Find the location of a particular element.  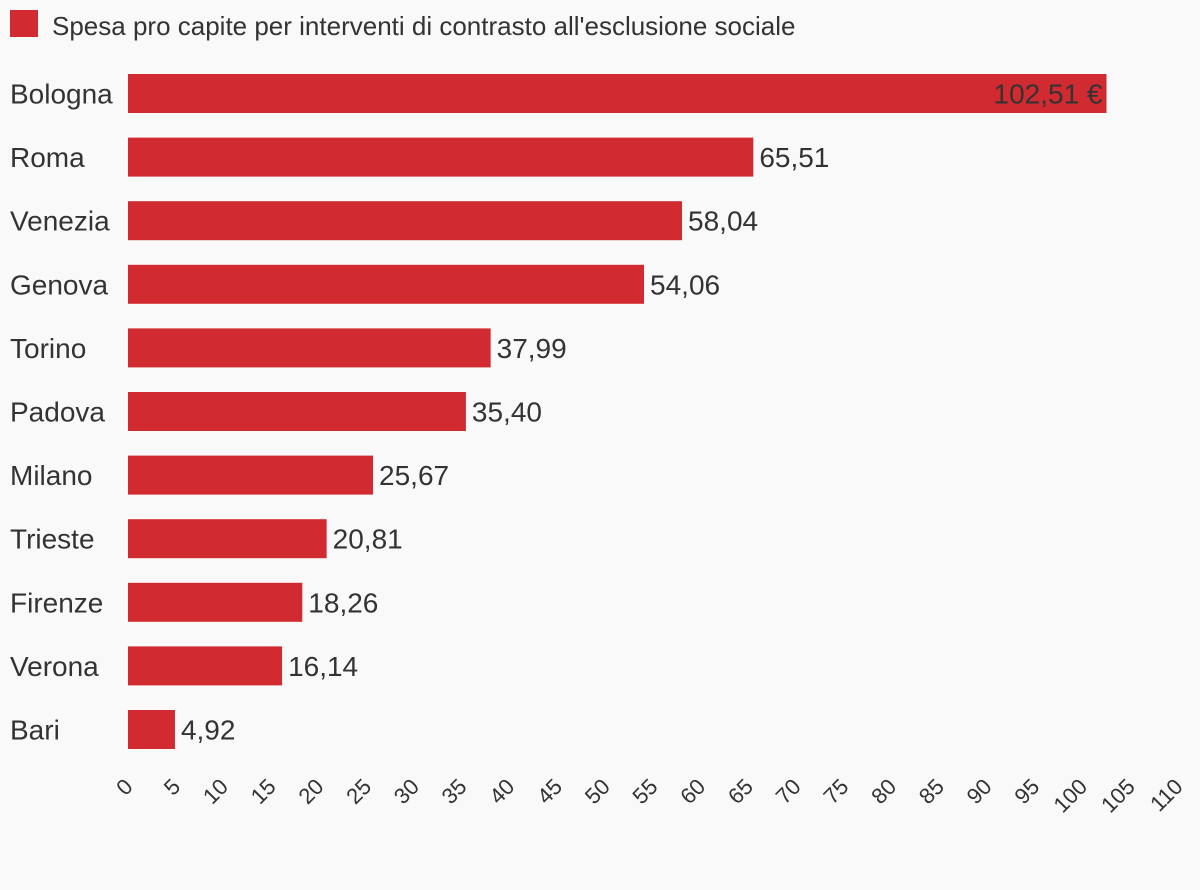

value-label-verona: 16,14 is located at coordinates (323, 666).